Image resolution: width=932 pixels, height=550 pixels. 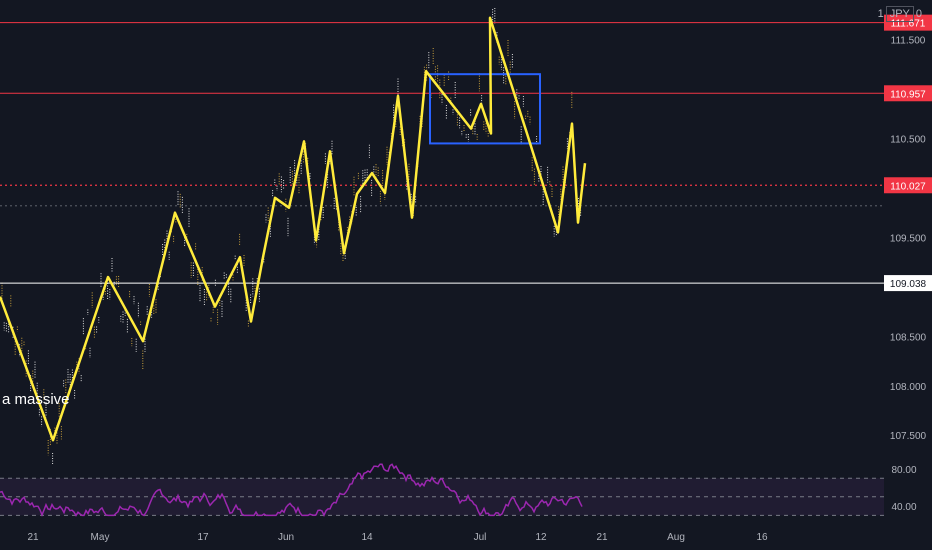 What do you see at coordinates (286, 537) in the screenshot?
I see `x-axis-tick-label: Jun` at bounding box center [286, 537].